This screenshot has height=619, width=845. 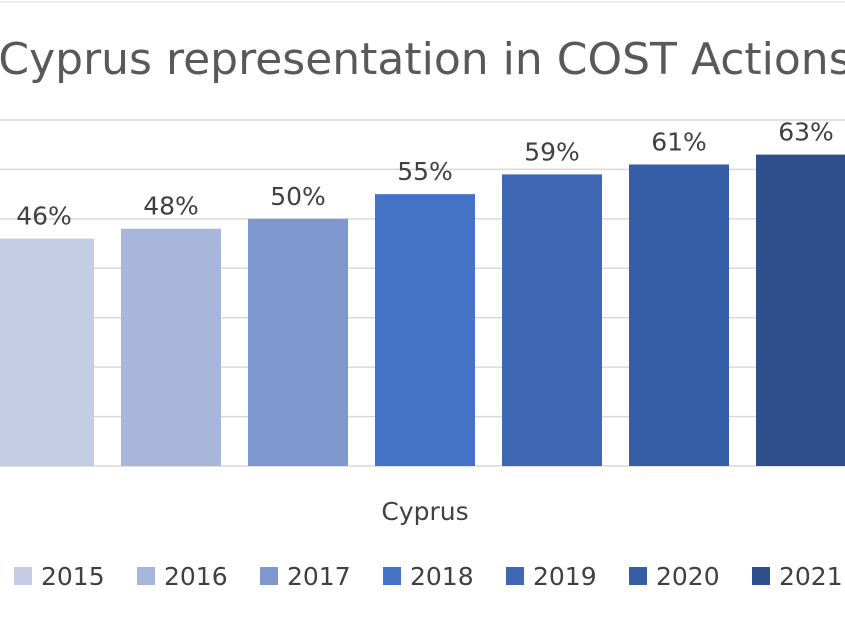 What do you see at coordinates (442, 576) in the screenshot?
I see `legend-label-2018: 2018` at bounding box center [442, 576].